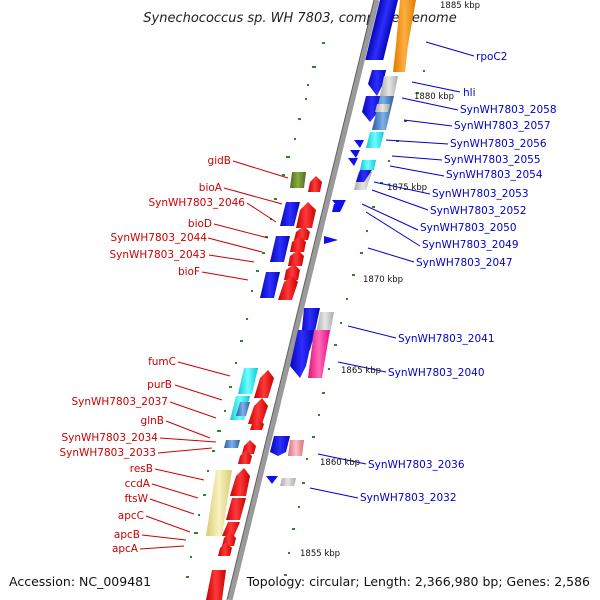 The height and width of the screenshot is (600, 600). Describe the element at coordinates (320, 554) in the screenshot. I see `tick-label: 1855 kbp` at that location.